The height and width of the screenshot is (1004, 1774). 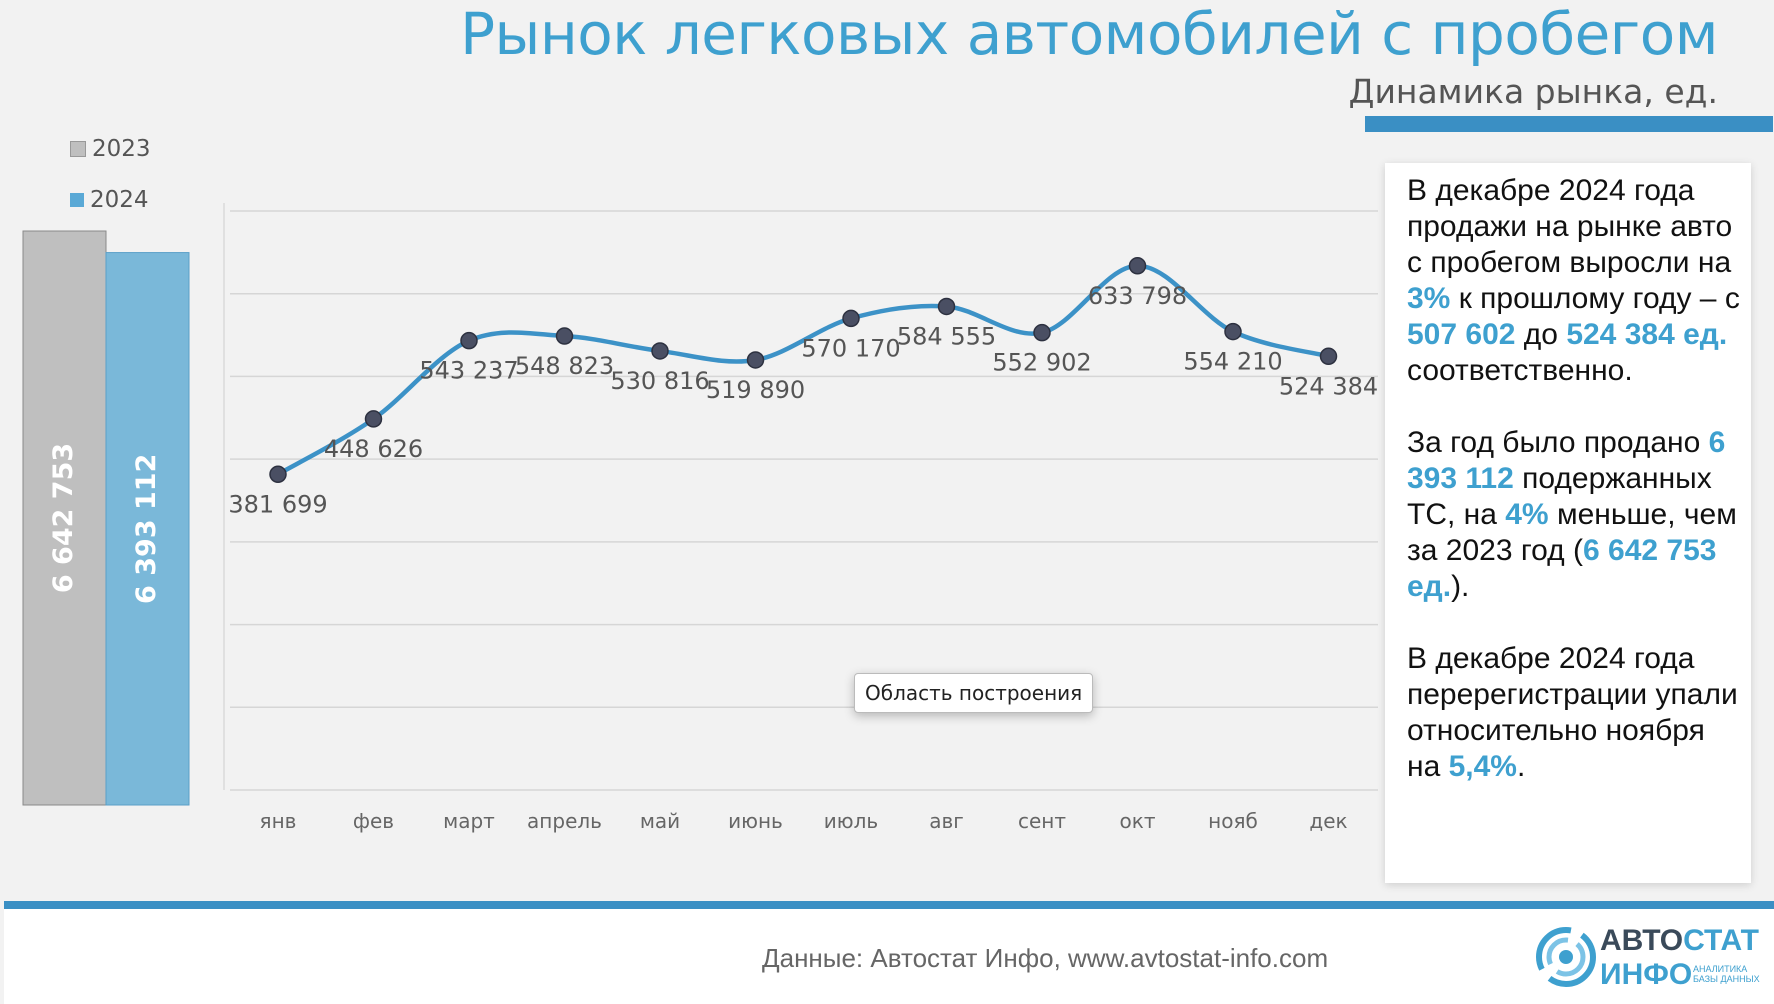 What do you see at coordinates (1042, 332) in the screenshot?
I see `data-point-сент` at bounding box center [1042, 332].